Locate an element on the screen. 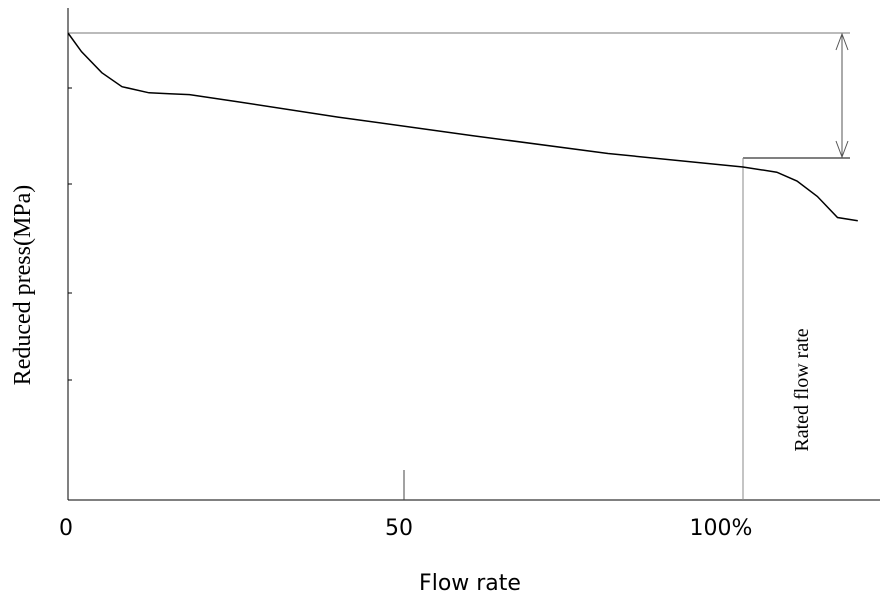 Image resolution: width=893 pixels, height=601 pixels. rated-flow-rate-label: Rated flow rate is located at coordinates (802, 389).